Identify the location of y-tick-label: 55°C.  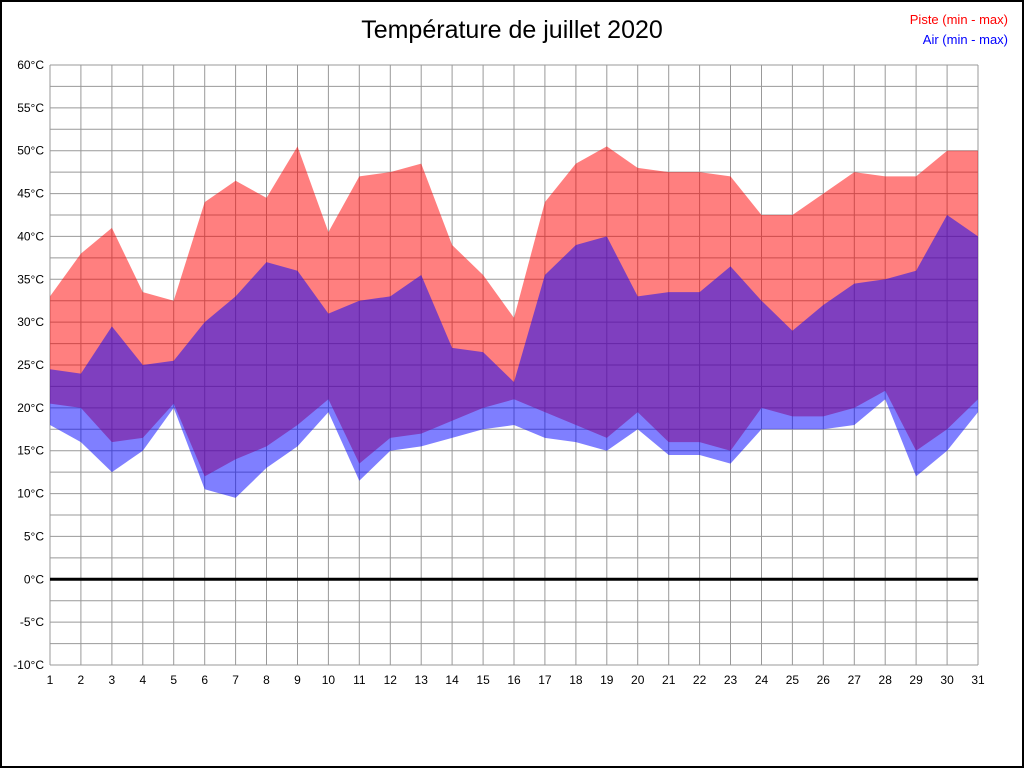
(30, 108).